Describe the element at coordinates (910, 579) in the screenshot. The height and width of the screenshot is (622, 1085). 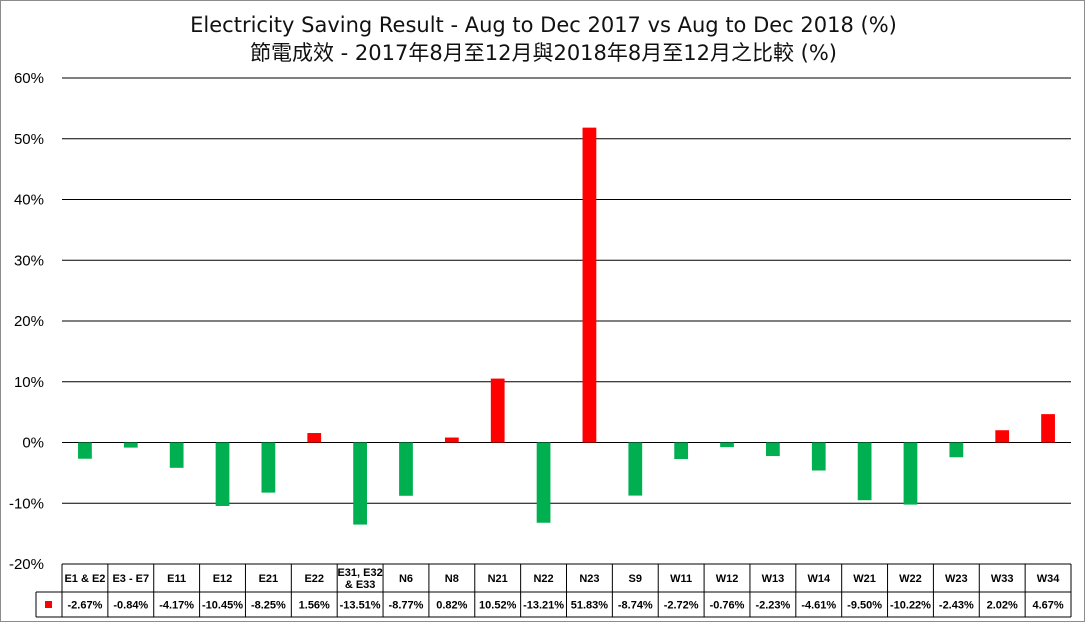
I see `category-label: W22` at that location.